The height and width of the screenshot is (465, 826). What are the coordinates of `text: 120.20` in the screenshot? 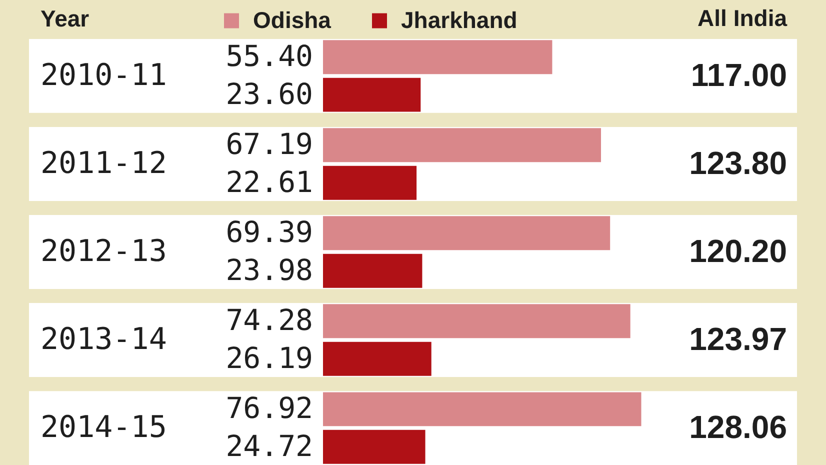 It's located at (738, 251).